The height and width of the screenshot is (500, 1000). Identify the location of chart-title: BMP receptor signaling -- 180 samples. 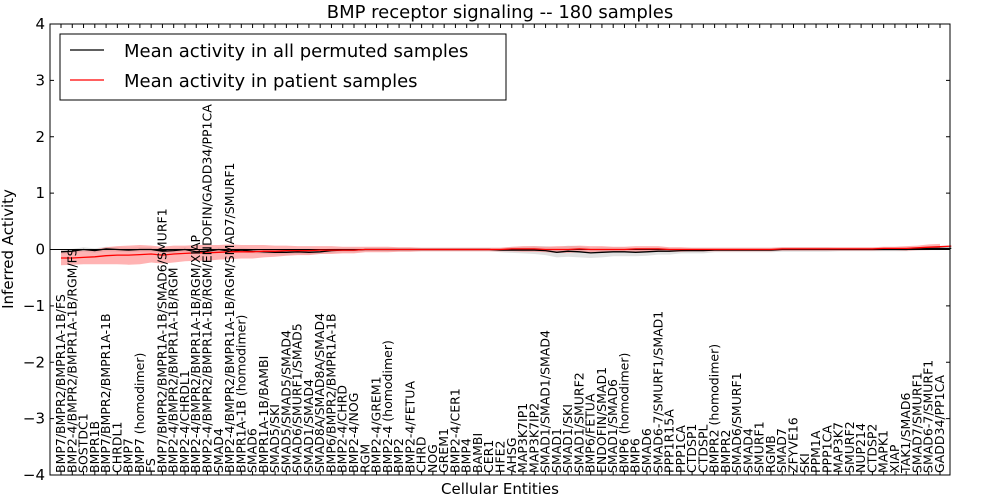
(500, 12).